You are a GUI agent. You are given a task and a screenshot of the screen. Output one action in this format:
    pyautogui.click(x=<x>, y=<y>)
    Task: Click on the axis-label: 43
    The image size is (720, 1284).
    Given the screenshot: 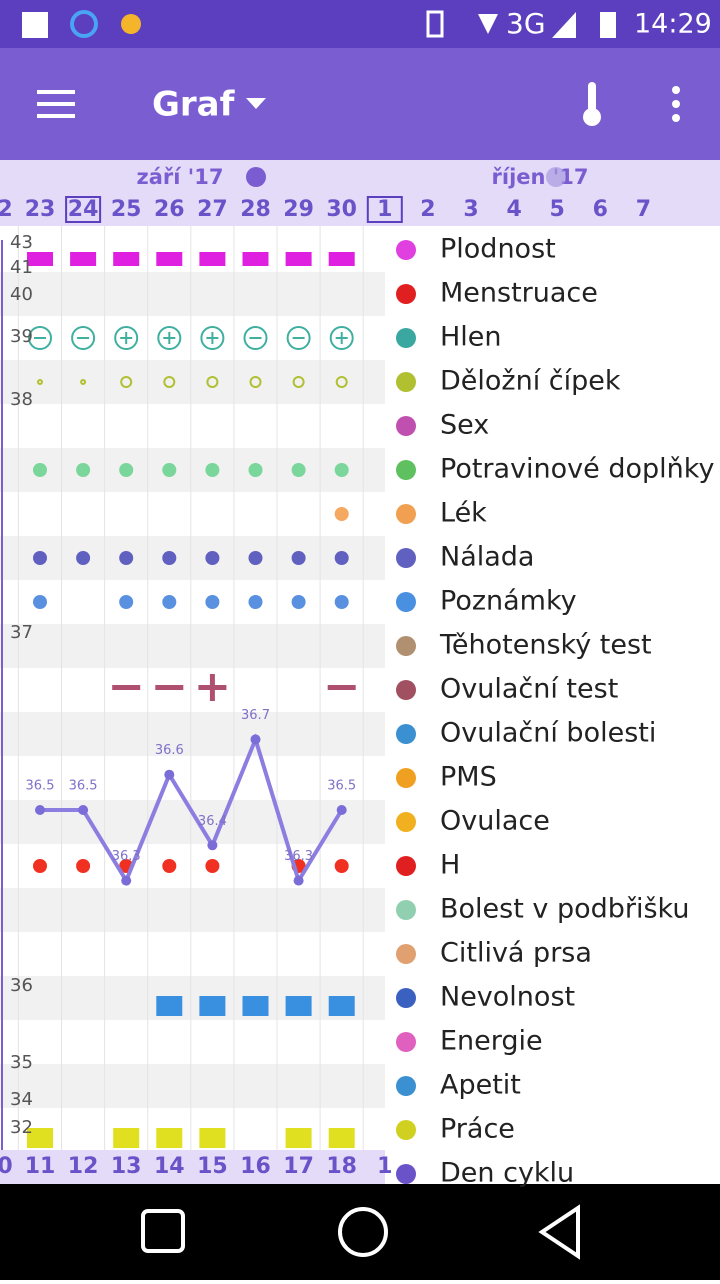 What is the action you would take?
    pyautogui.click(x=21, y=242)
    